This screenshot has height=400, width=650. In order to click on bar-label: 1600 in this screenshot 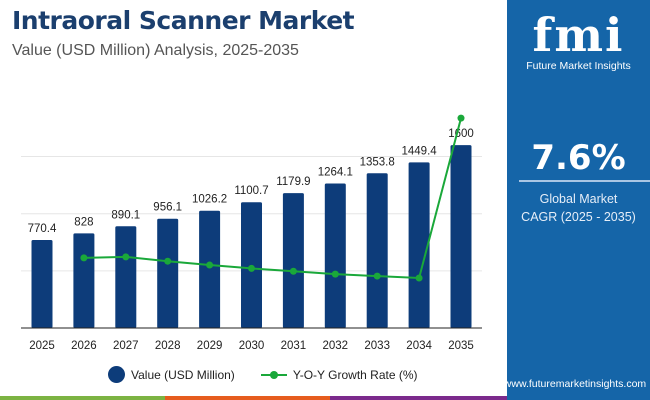, I will do `click(461, 134)`.